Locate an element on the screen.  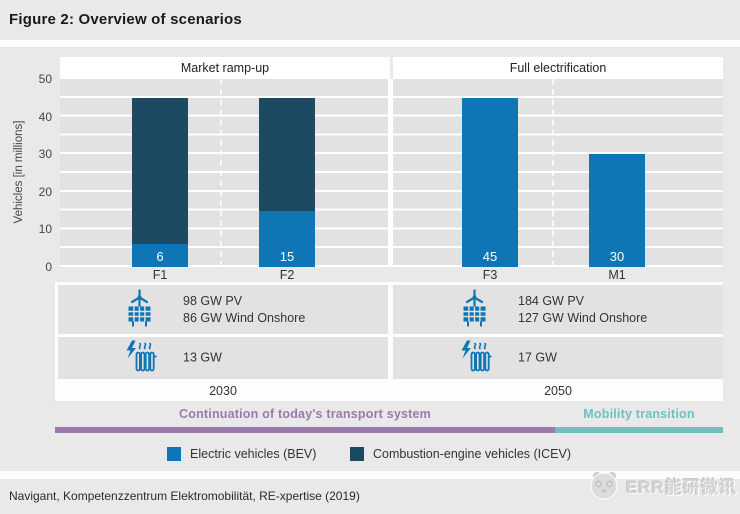
renewables-2030-text: 98 GW PV 86 GW Wind Onshore is located at coordinates (244, 310).